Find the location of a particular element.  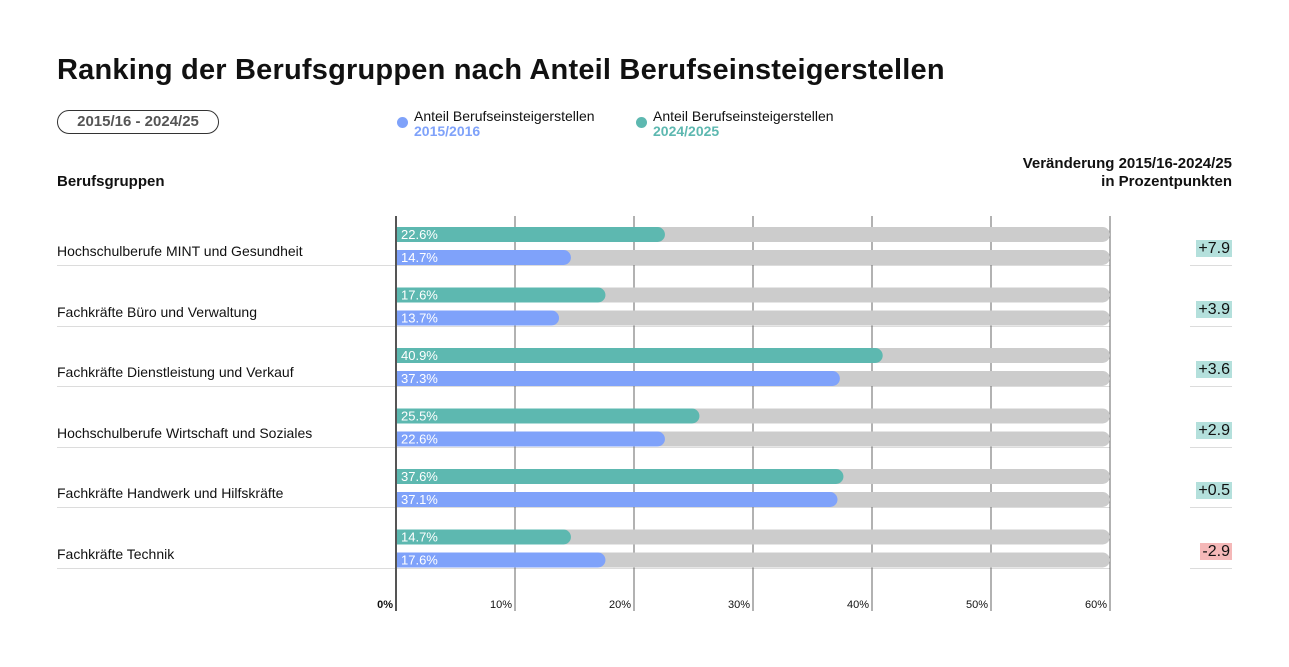

change-value: +3.9 is located at coordinates (1214, 309).